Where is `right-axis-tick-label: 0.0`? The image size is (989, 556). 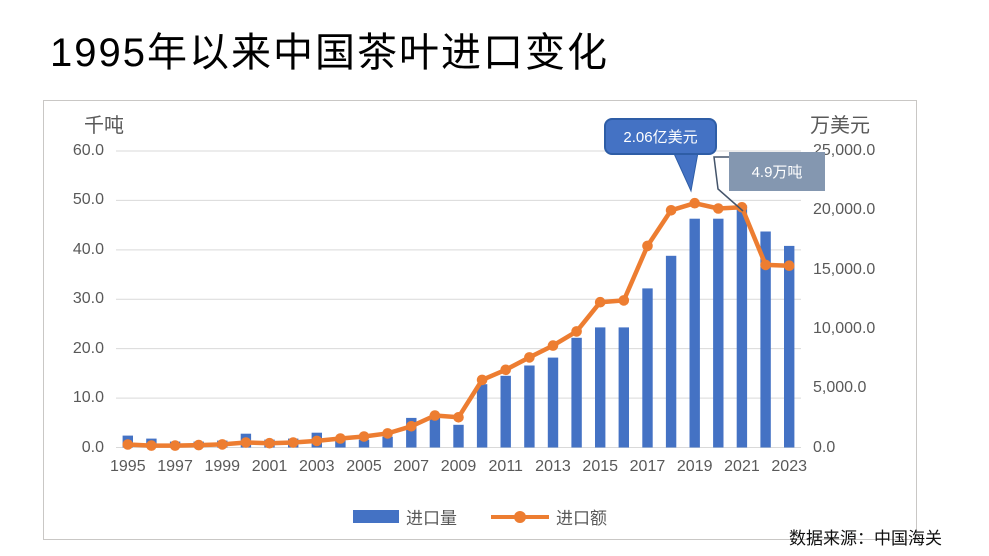
right-axis-tick-label: 0.0 is located at coordinates (824, 447).